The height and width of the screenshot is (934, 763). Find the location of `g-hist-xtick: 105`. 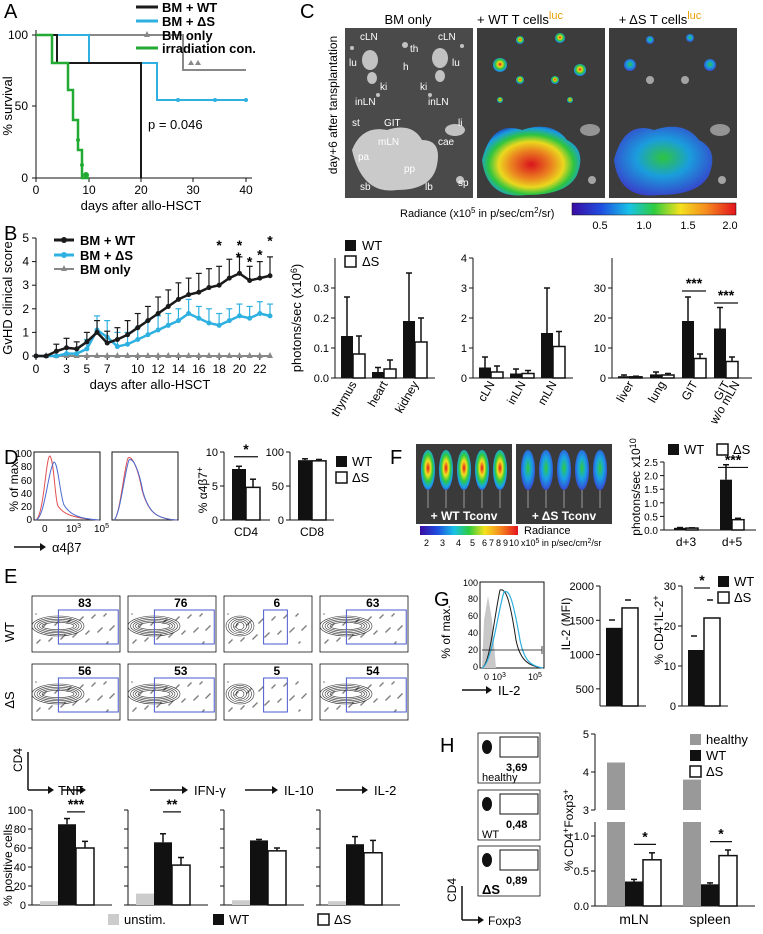

g-hist-xtick: 105 is located at coordinates (535, 677).